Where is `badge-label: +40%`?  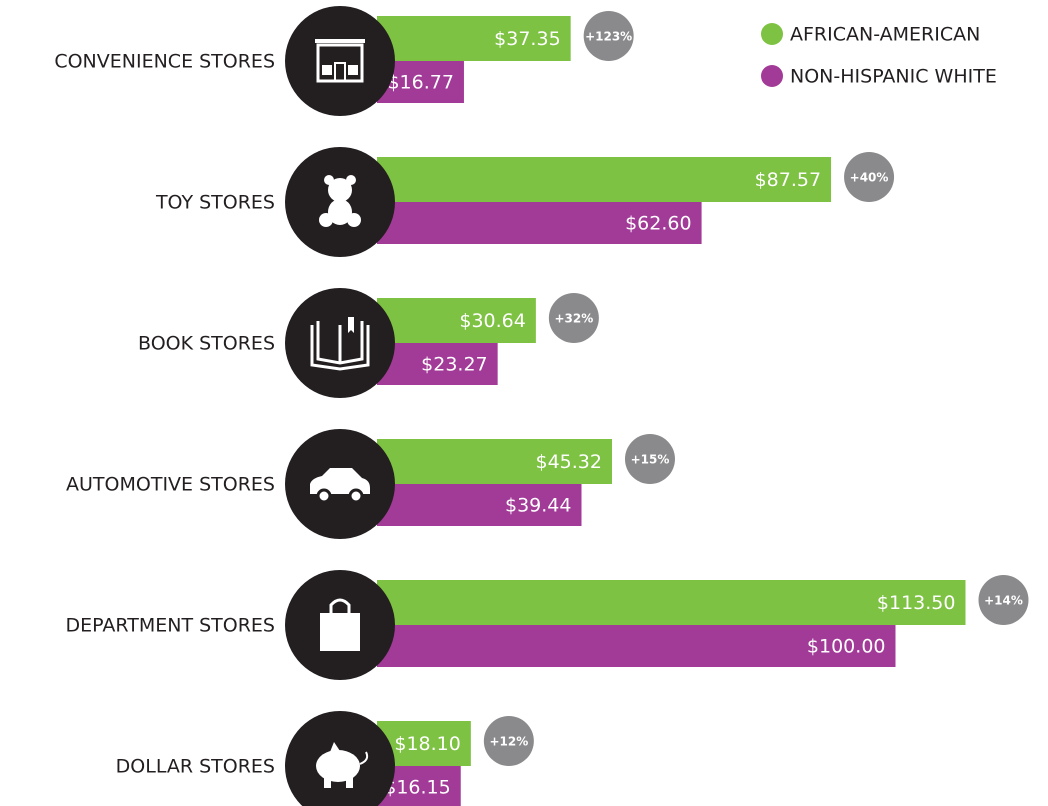
badge-label: +40% is located at coordinates (869, 178).